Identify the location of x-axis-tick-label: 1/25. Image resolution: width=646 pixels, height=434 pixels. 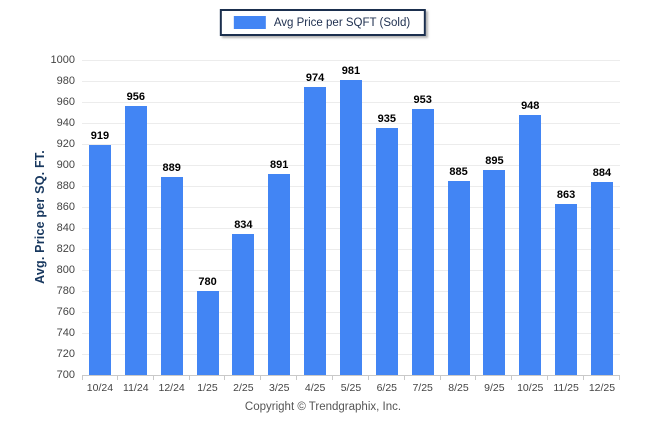
(207, 388).